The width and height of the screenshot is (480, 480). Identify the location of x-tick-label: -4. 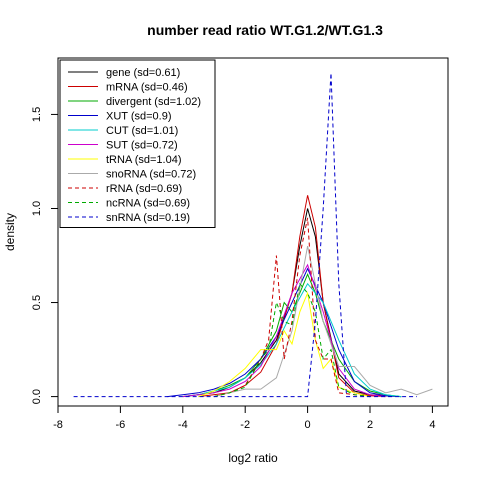
(183, 425).